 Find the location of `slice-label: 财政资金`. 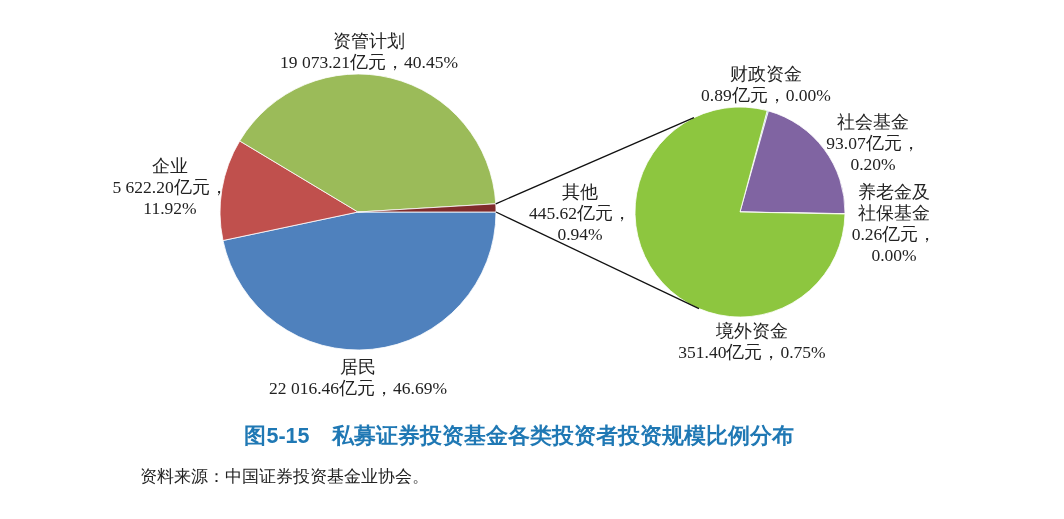

slice-label: 财政资金 is located at coordinates (766, 74).